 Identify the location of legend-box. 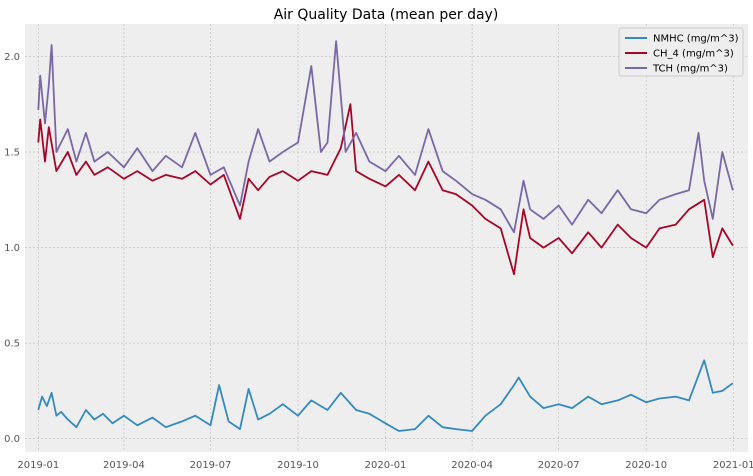
(681, 52).